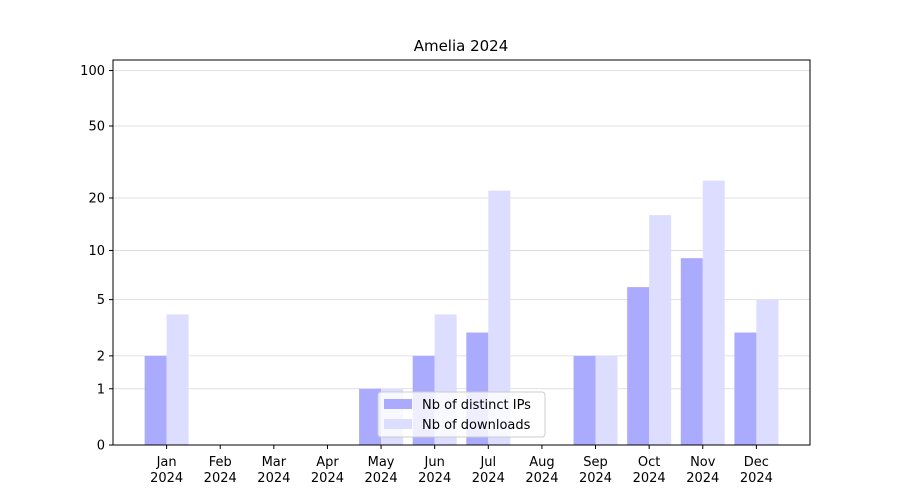 This screenshot has width=900, height=500. I want to click on x-tick-label: Jan 2024, so click(166, 470).